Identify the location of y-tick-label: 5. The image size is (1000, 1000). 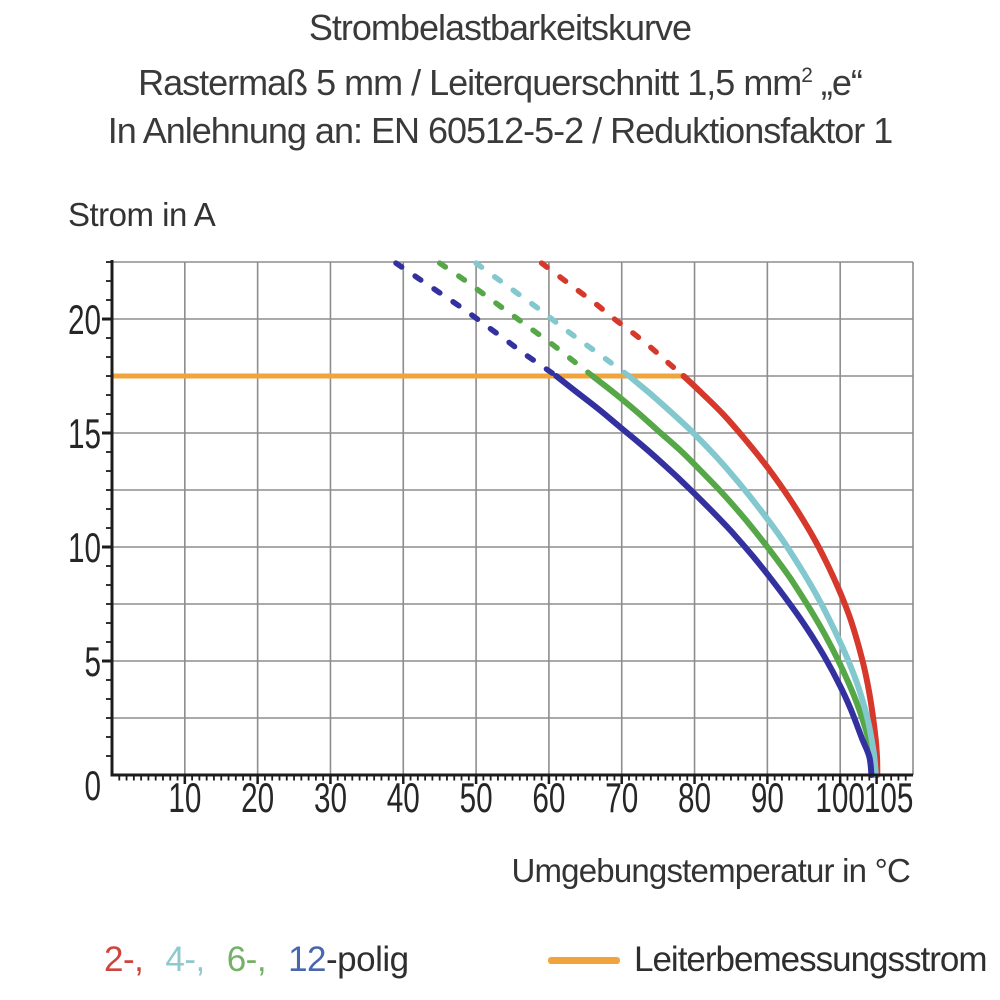
(93, 661).